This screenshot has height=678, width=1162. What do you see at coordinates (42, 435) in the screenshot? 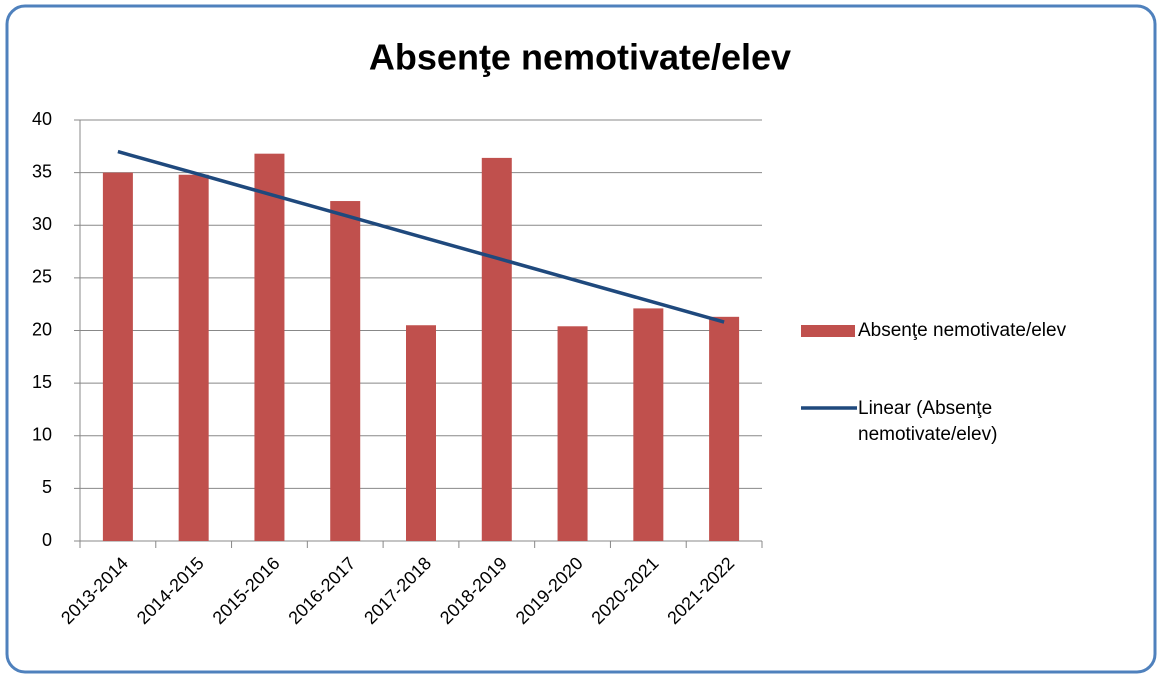
I see `y-tick-label: 10` at bounding box center [42, 435].